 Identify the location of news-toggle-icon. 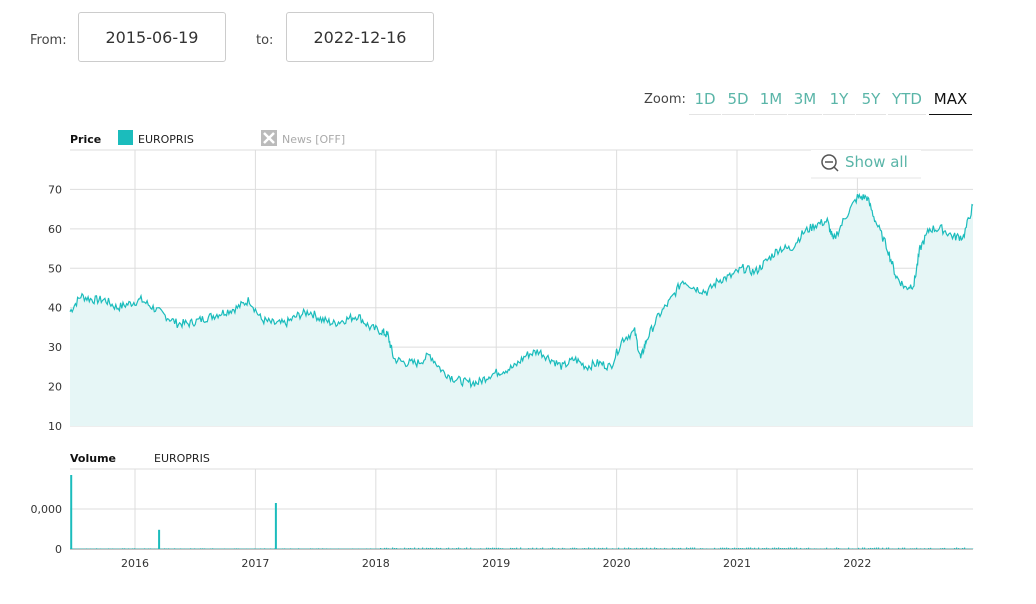
(269, 138).